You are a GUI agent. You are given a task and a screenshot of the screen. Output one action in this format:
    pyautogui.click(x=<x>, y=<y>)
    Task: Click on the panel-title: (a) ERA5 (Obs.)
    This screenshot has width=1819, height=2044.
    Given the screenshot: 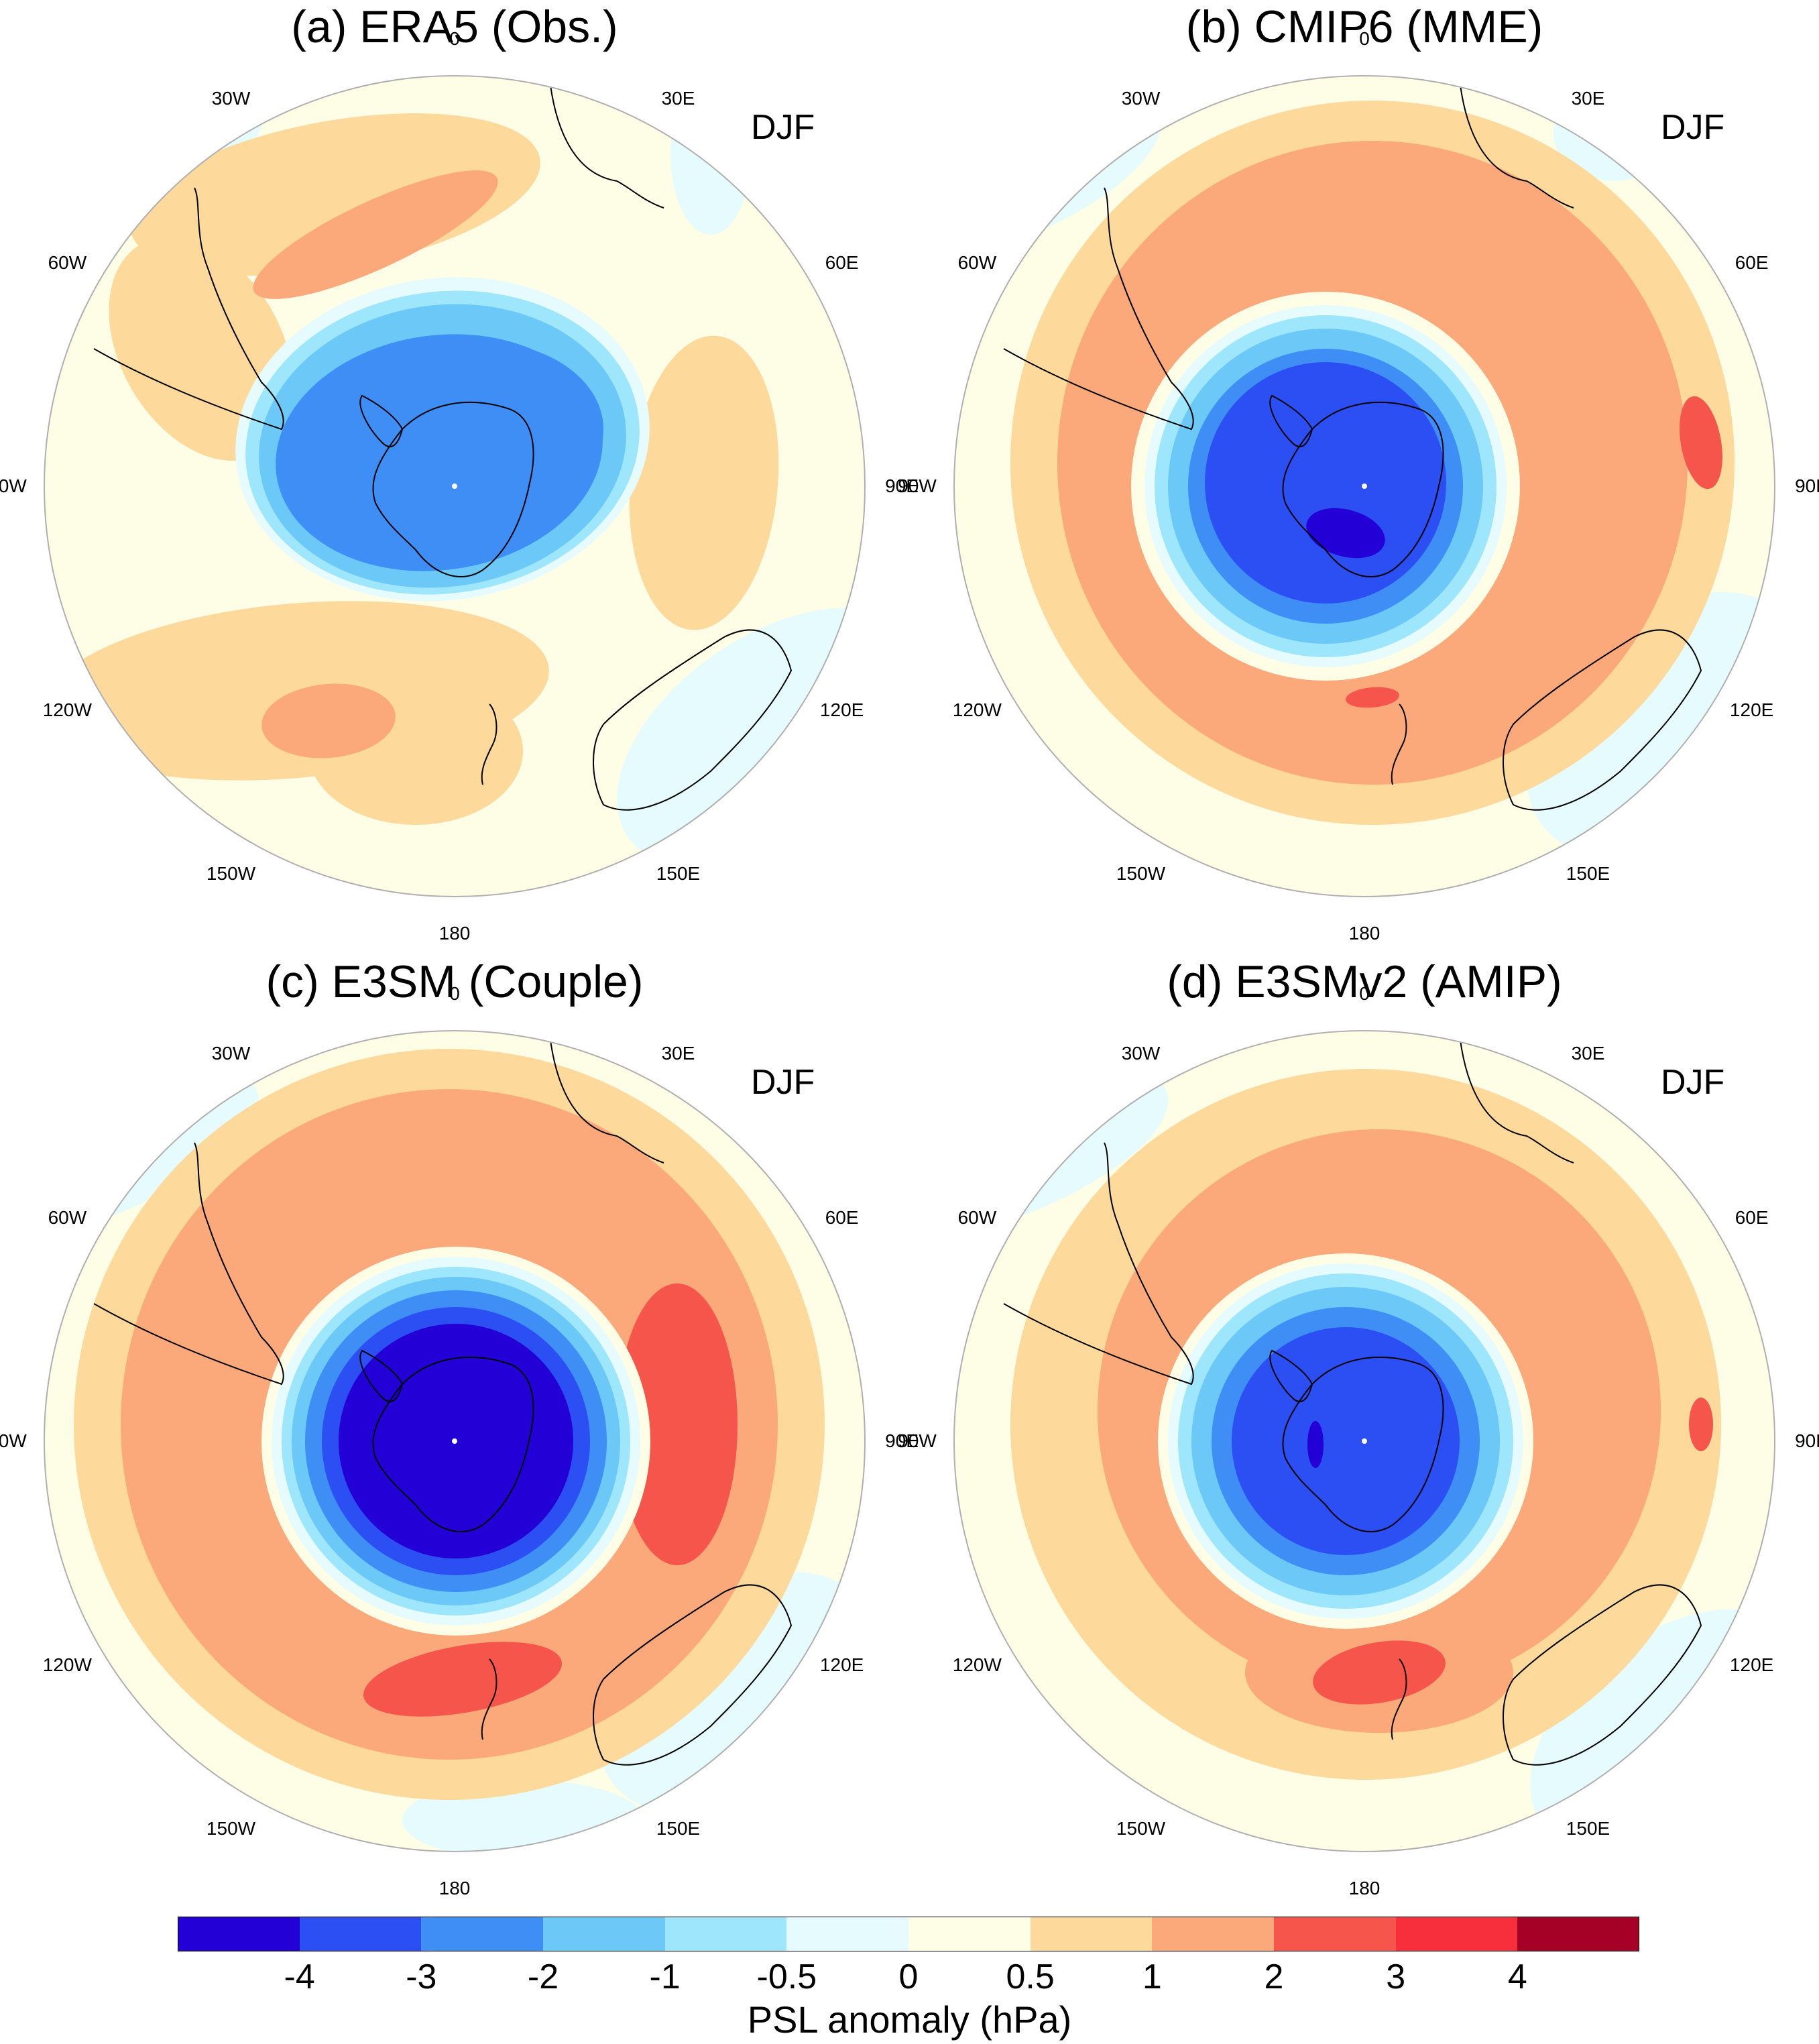 What is the action you would take?
    pyautogui.click(x=454, y=26)
    